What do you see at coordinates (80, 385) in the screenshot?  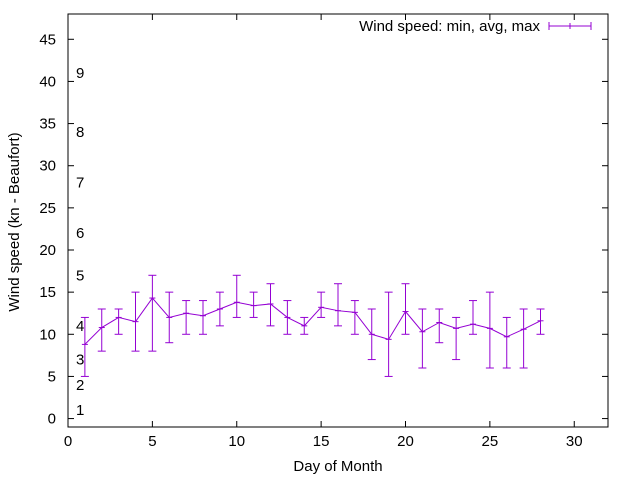 I see `beaufort-label: 2` at bounding box center [80, 385].